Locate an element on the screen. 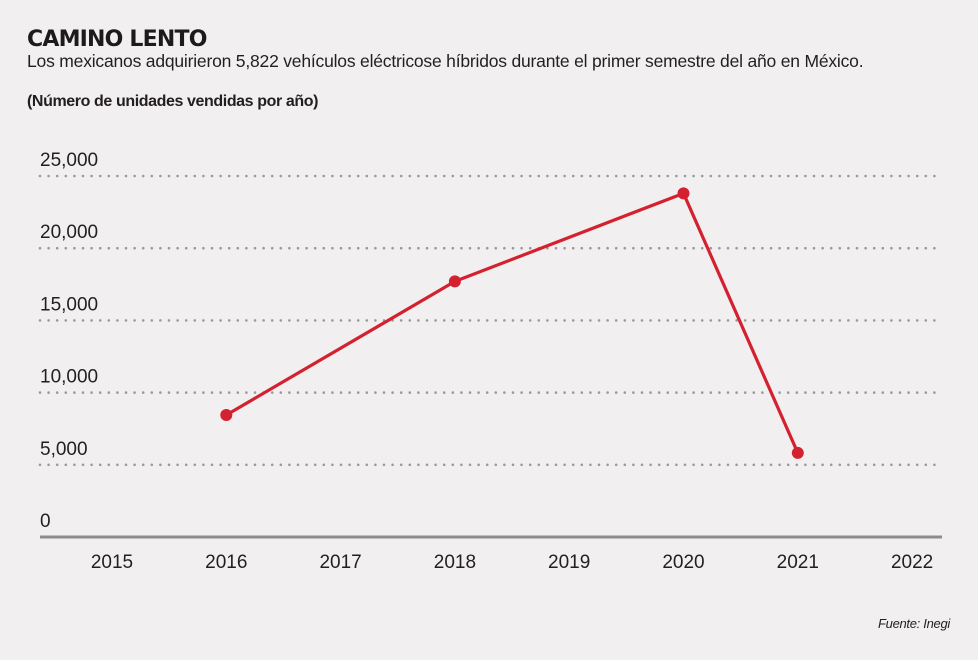 This screenshot has height=660, width=978. x-tick-label: 2020 is located at coordinates (683, 562).